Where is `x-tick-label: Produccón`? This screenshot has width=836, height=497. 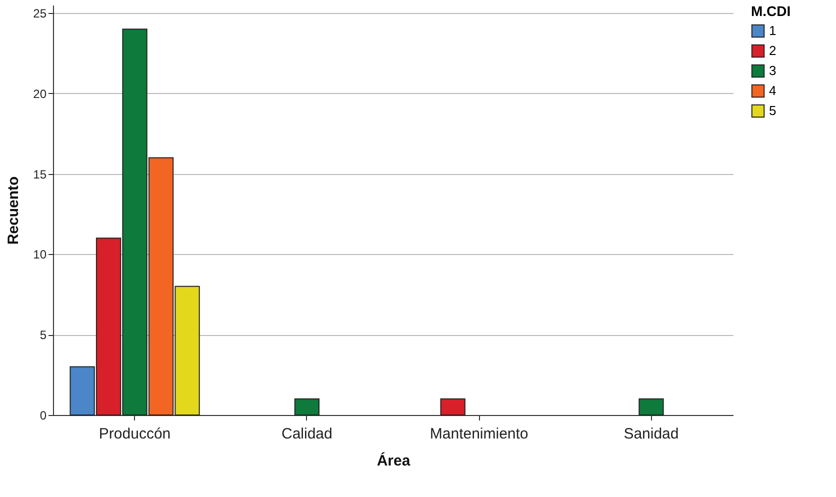
x-tick-label: Produccón is located at coordinates (134, 434).